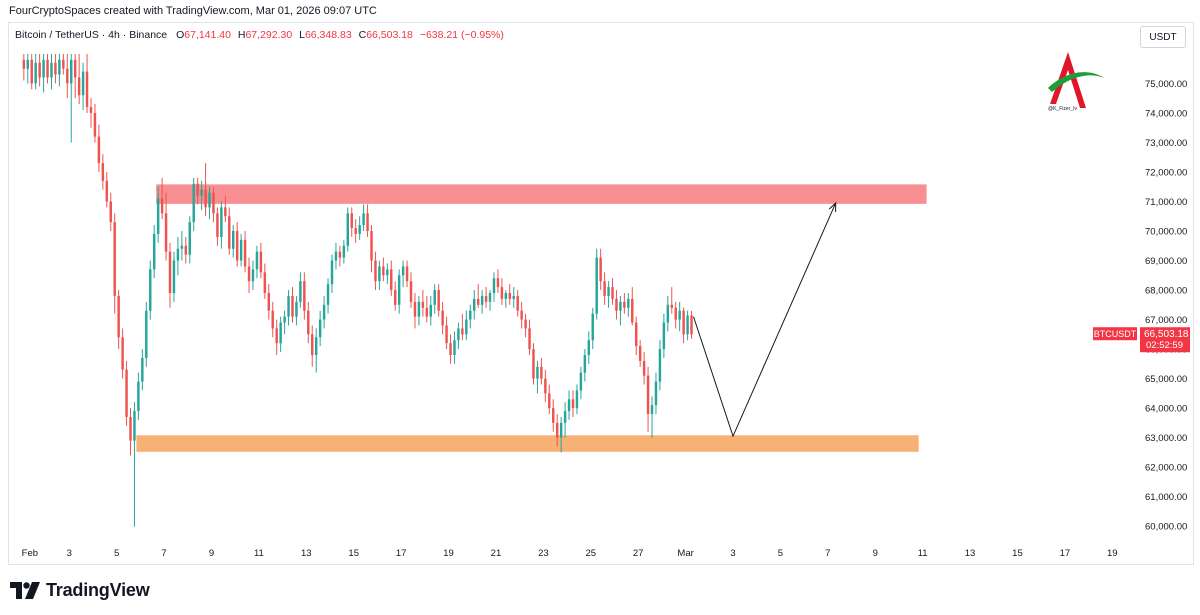 The height and width of the screenshot is (615, 1200). What do you see at coordinates (1163, 37) in the screenshot?
I see `currency-button: USDT` at bounding box center [1163, 37].